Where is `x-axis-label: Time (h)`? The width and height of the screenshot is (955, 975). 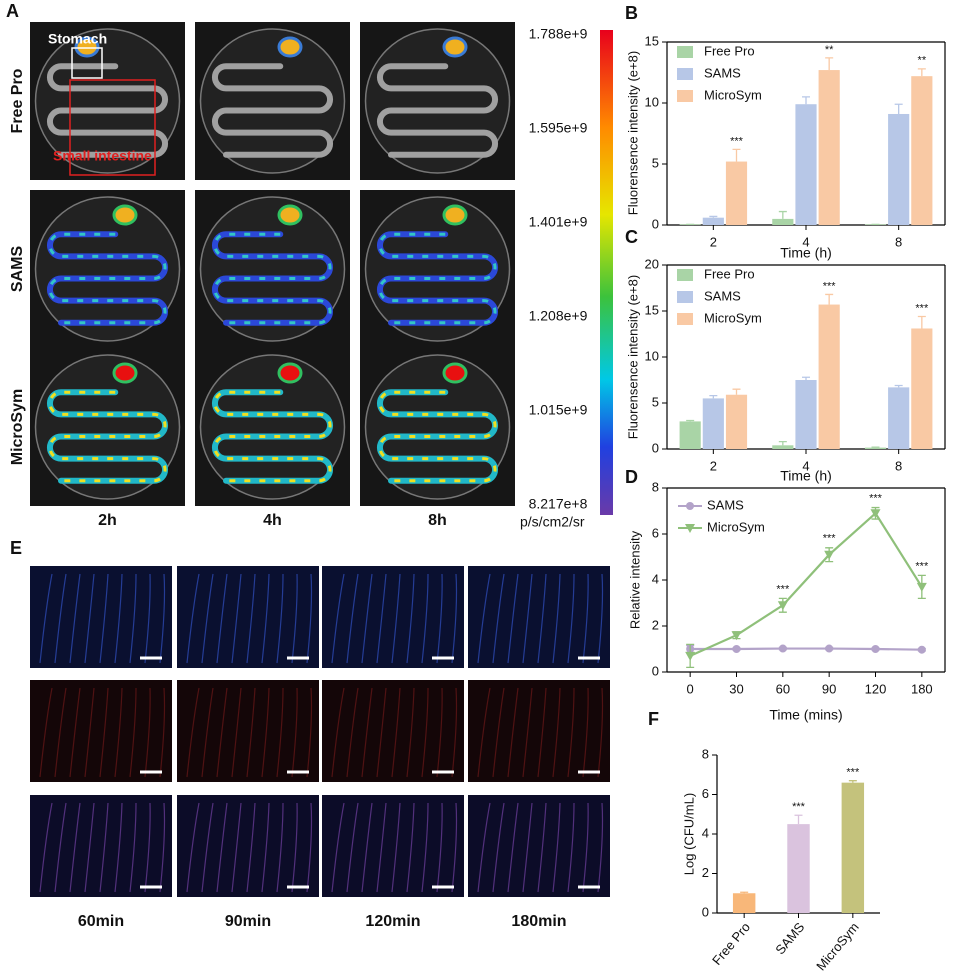
x-axis-label: Time (h) is located at coordinates (806, 253).